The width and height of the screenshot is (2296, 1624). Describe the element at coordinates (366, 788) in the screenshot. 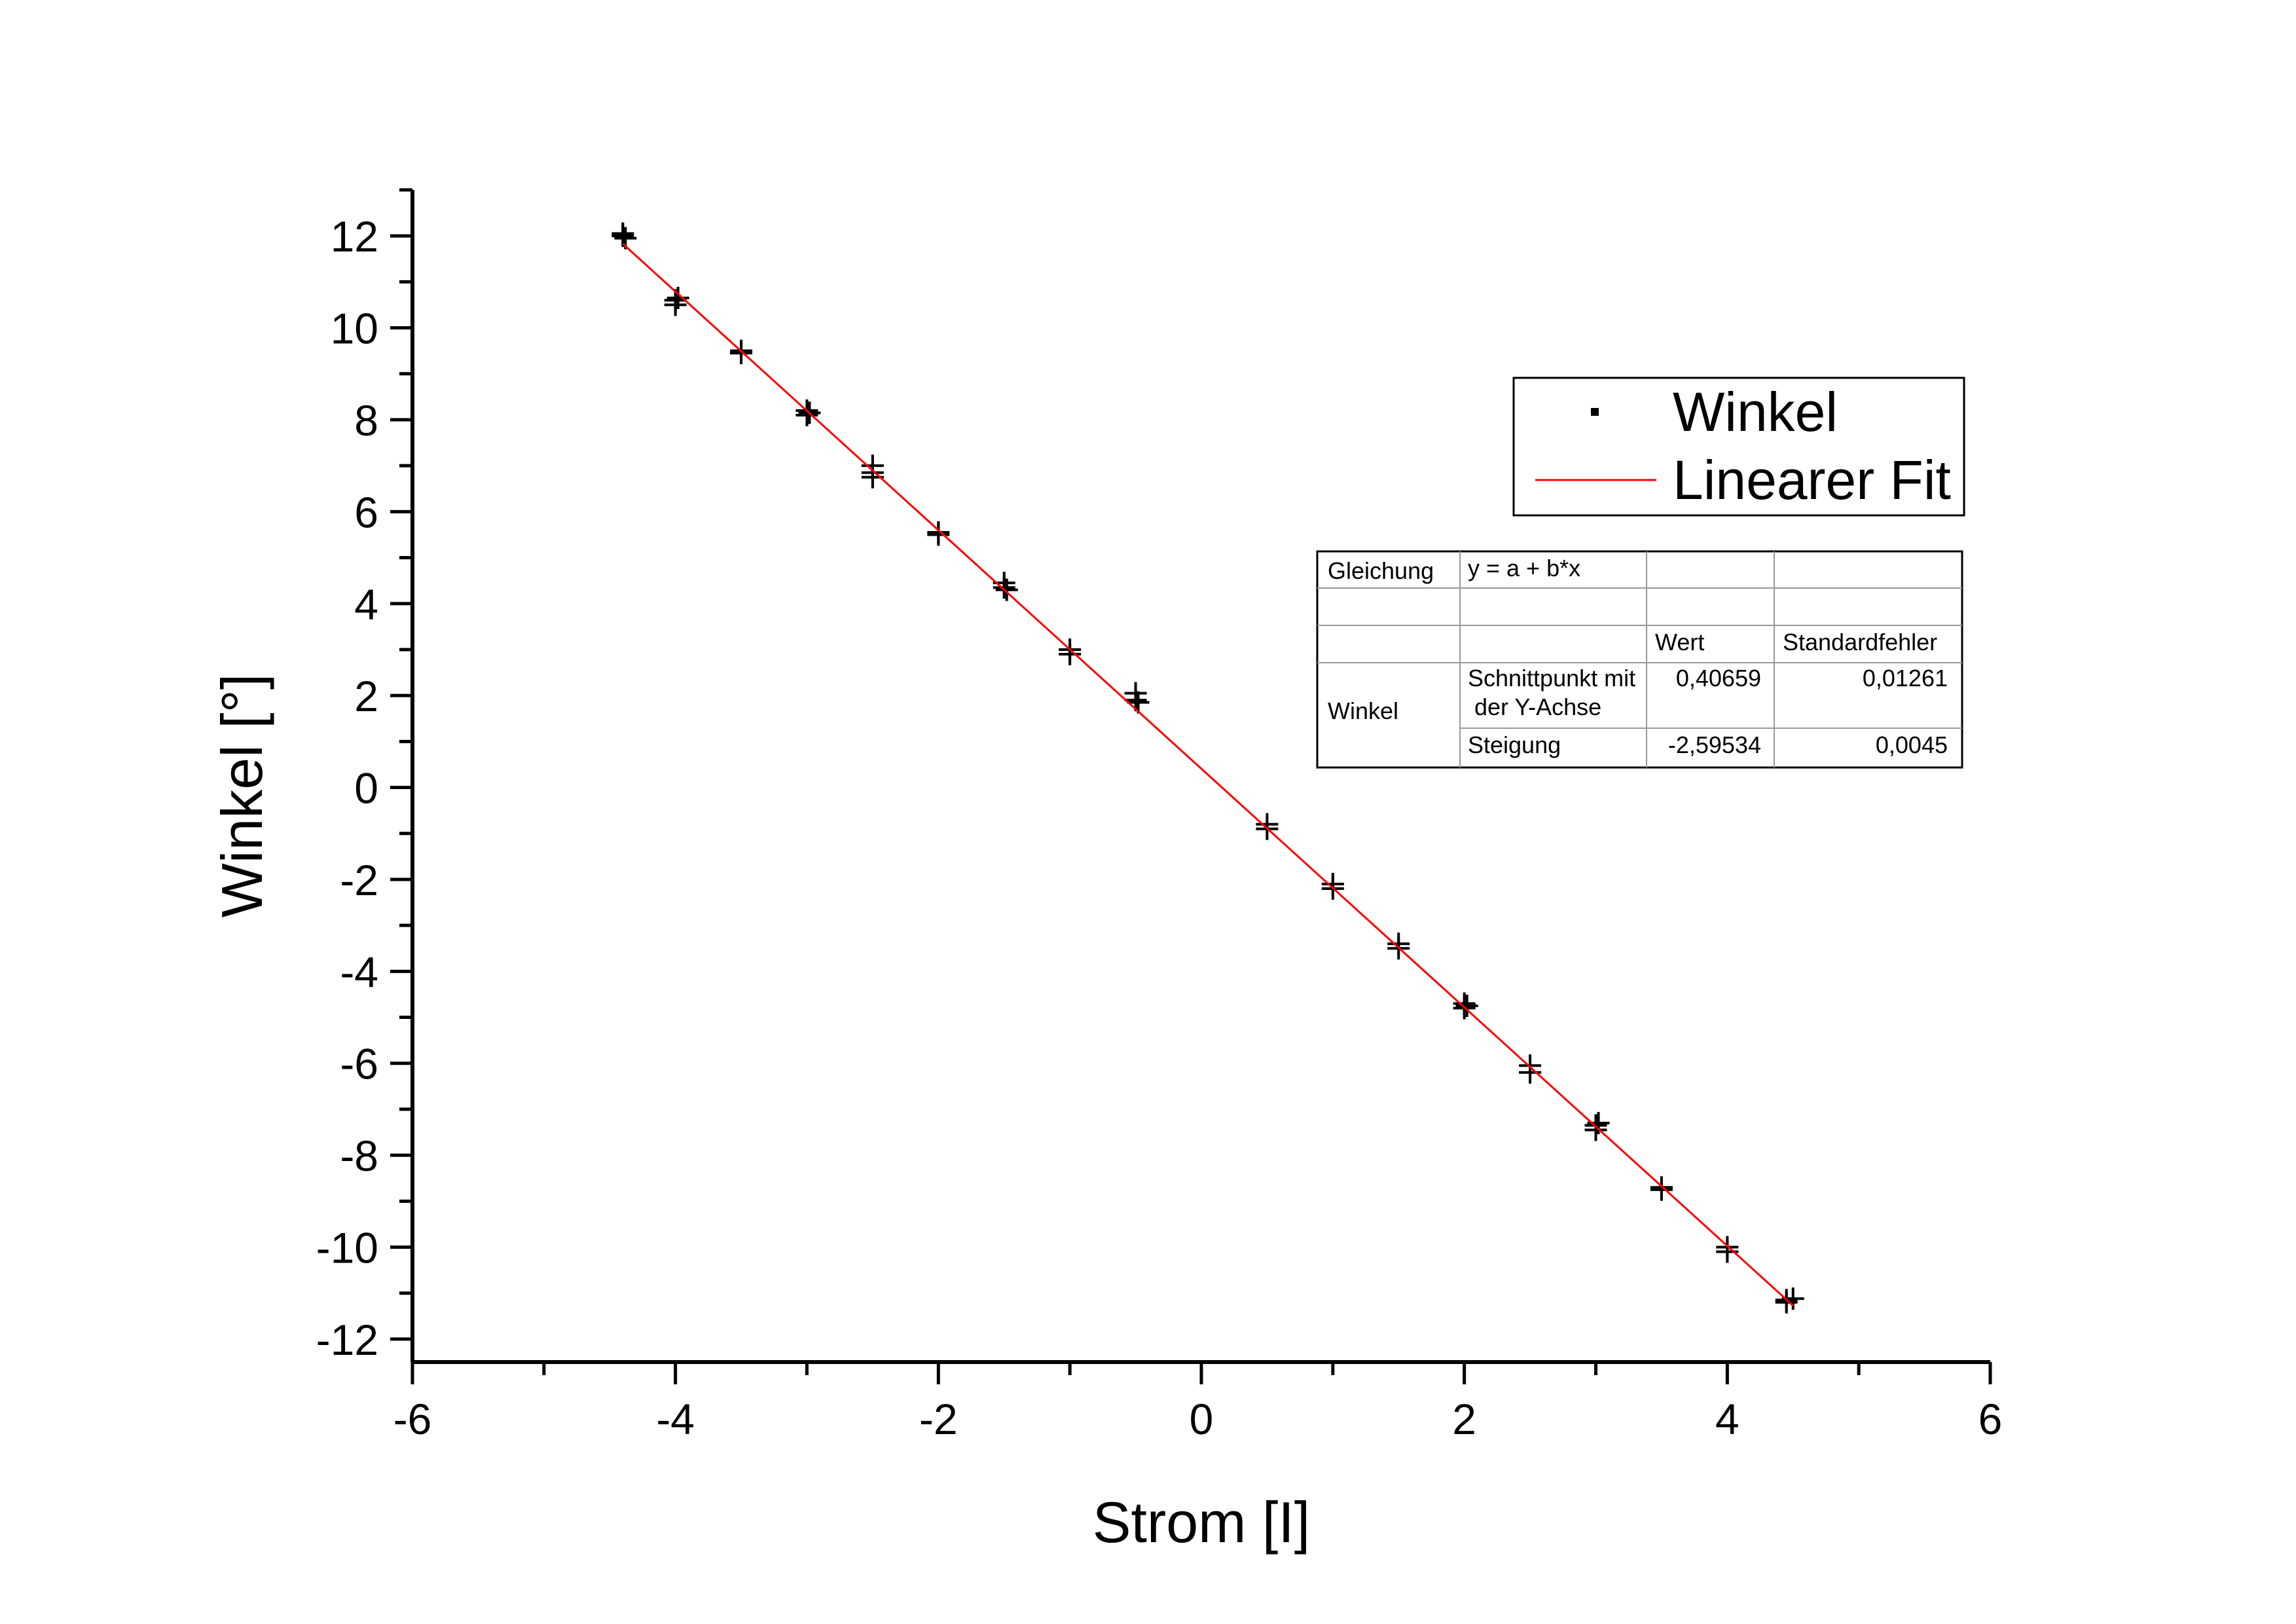

I see `y-tick-label: 0` at that location.